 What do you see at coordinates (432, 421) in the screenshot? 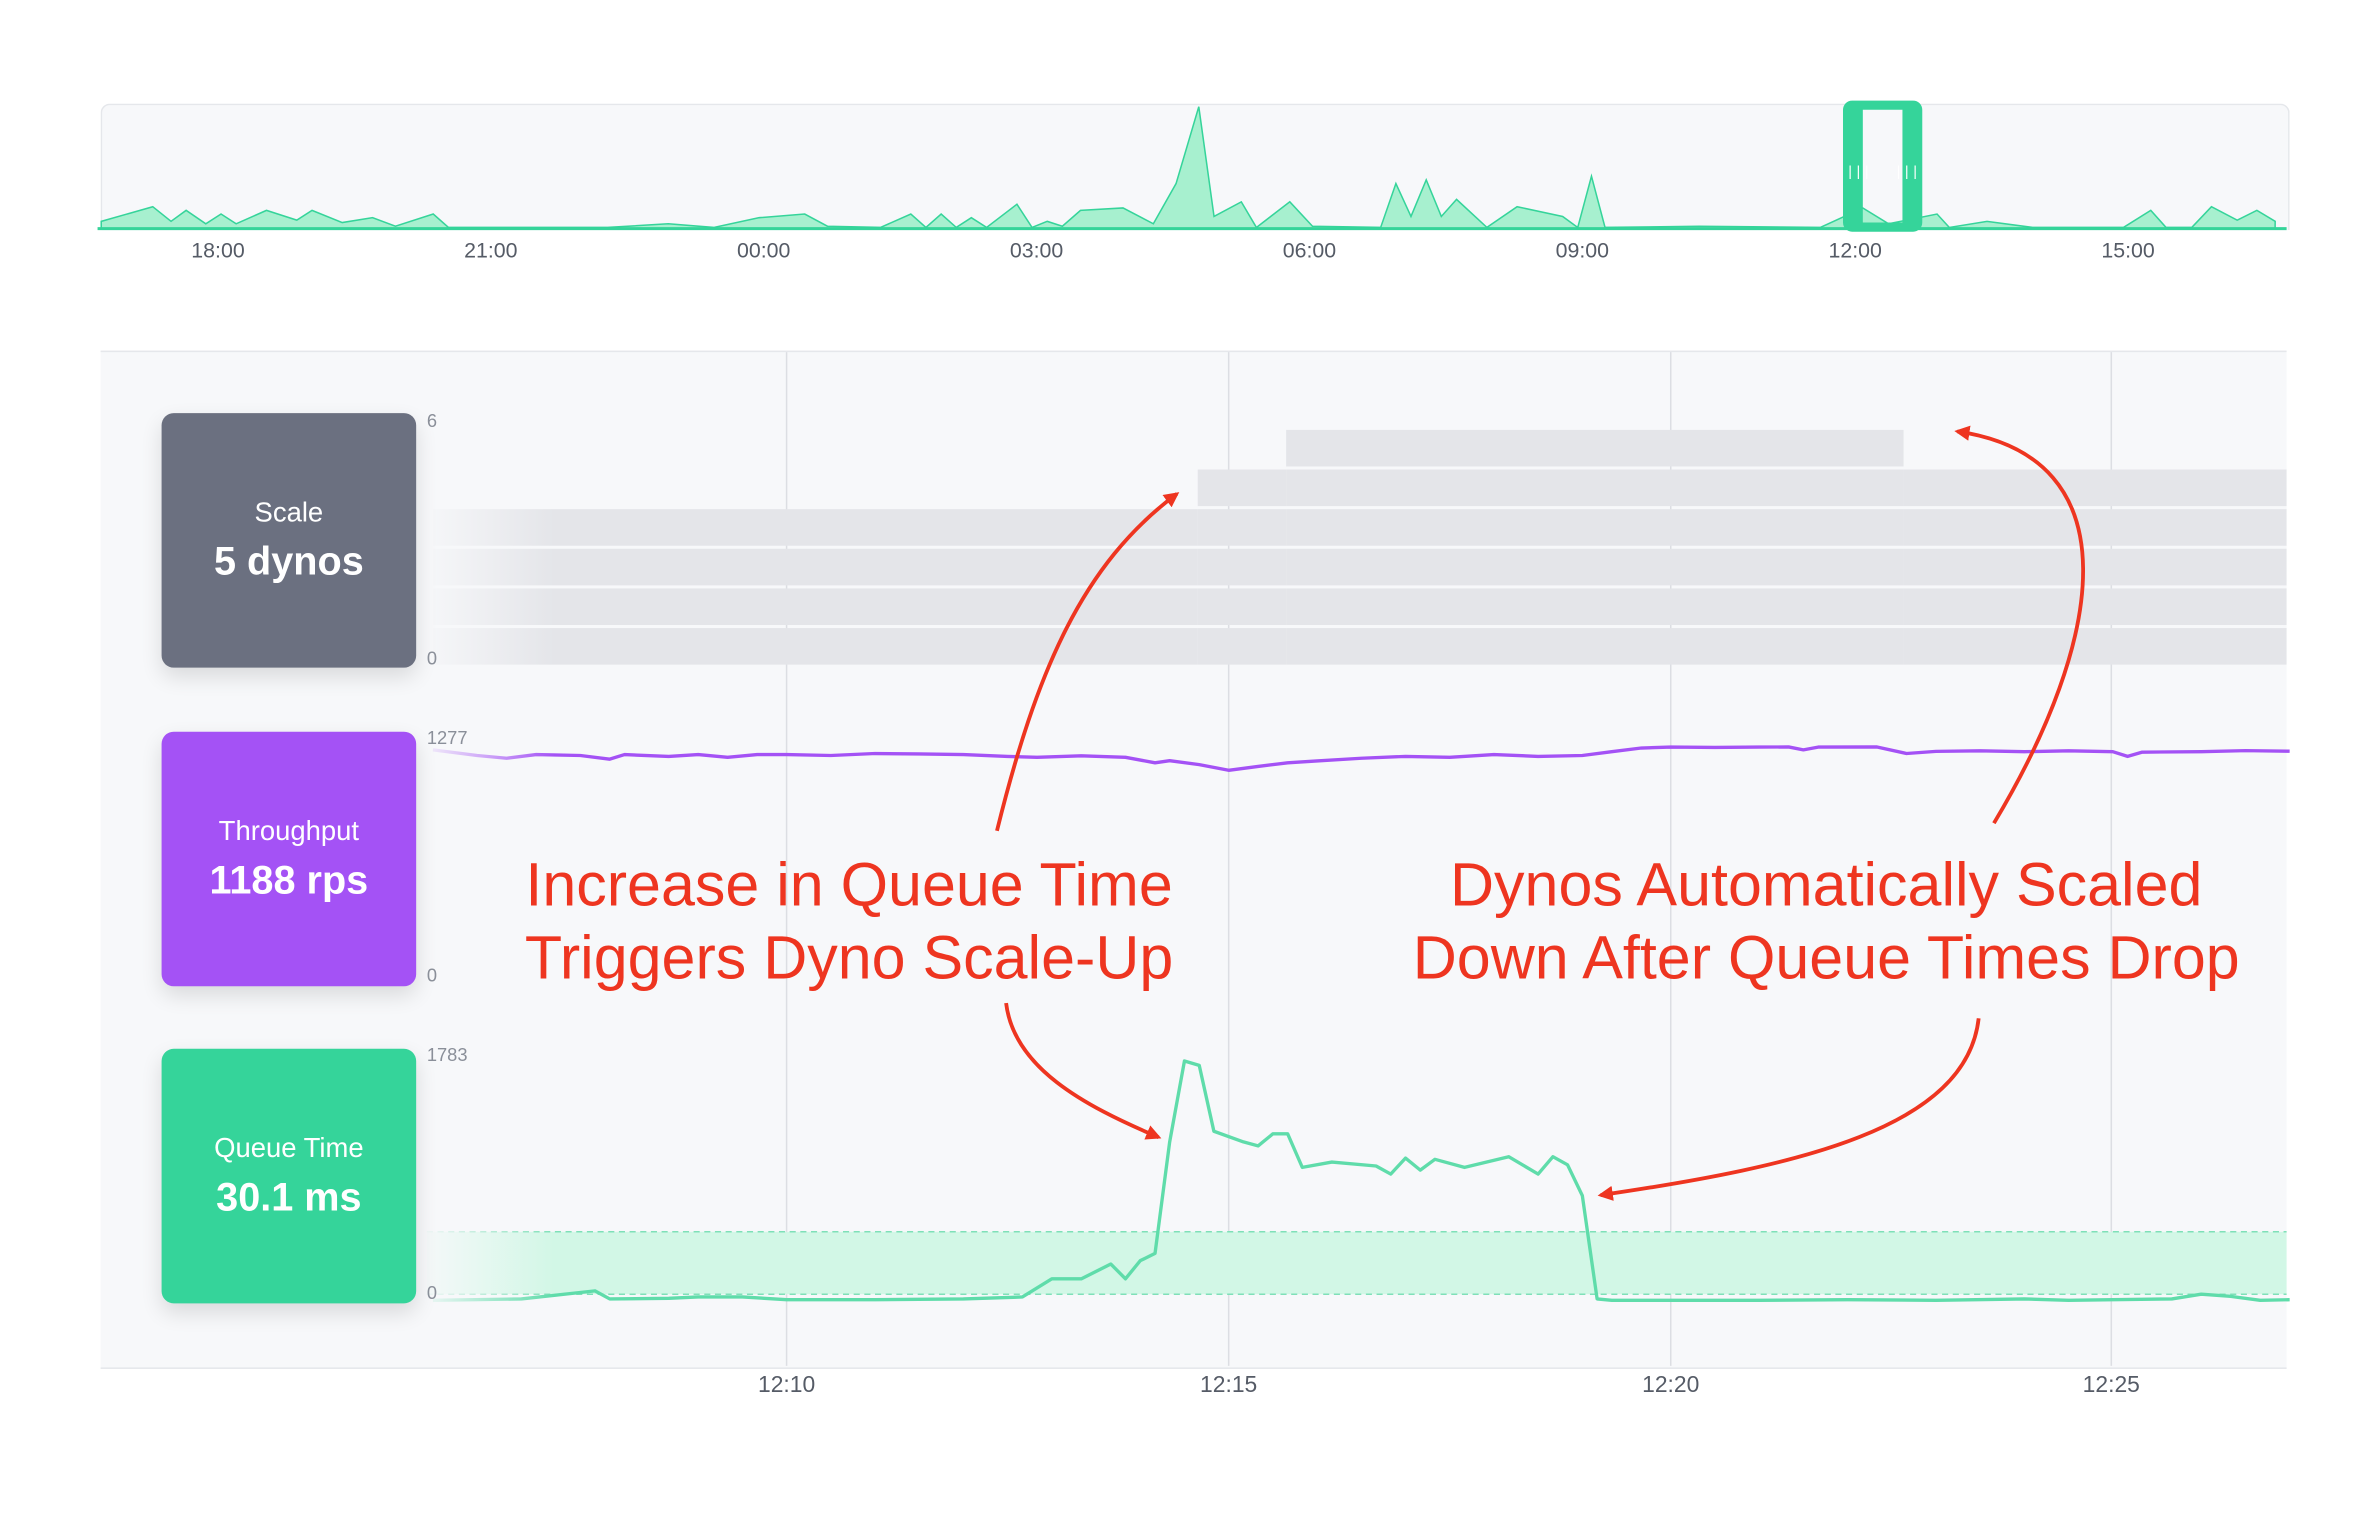
I see `scale-ymax-label: 6` at bounding box center [432, 421].